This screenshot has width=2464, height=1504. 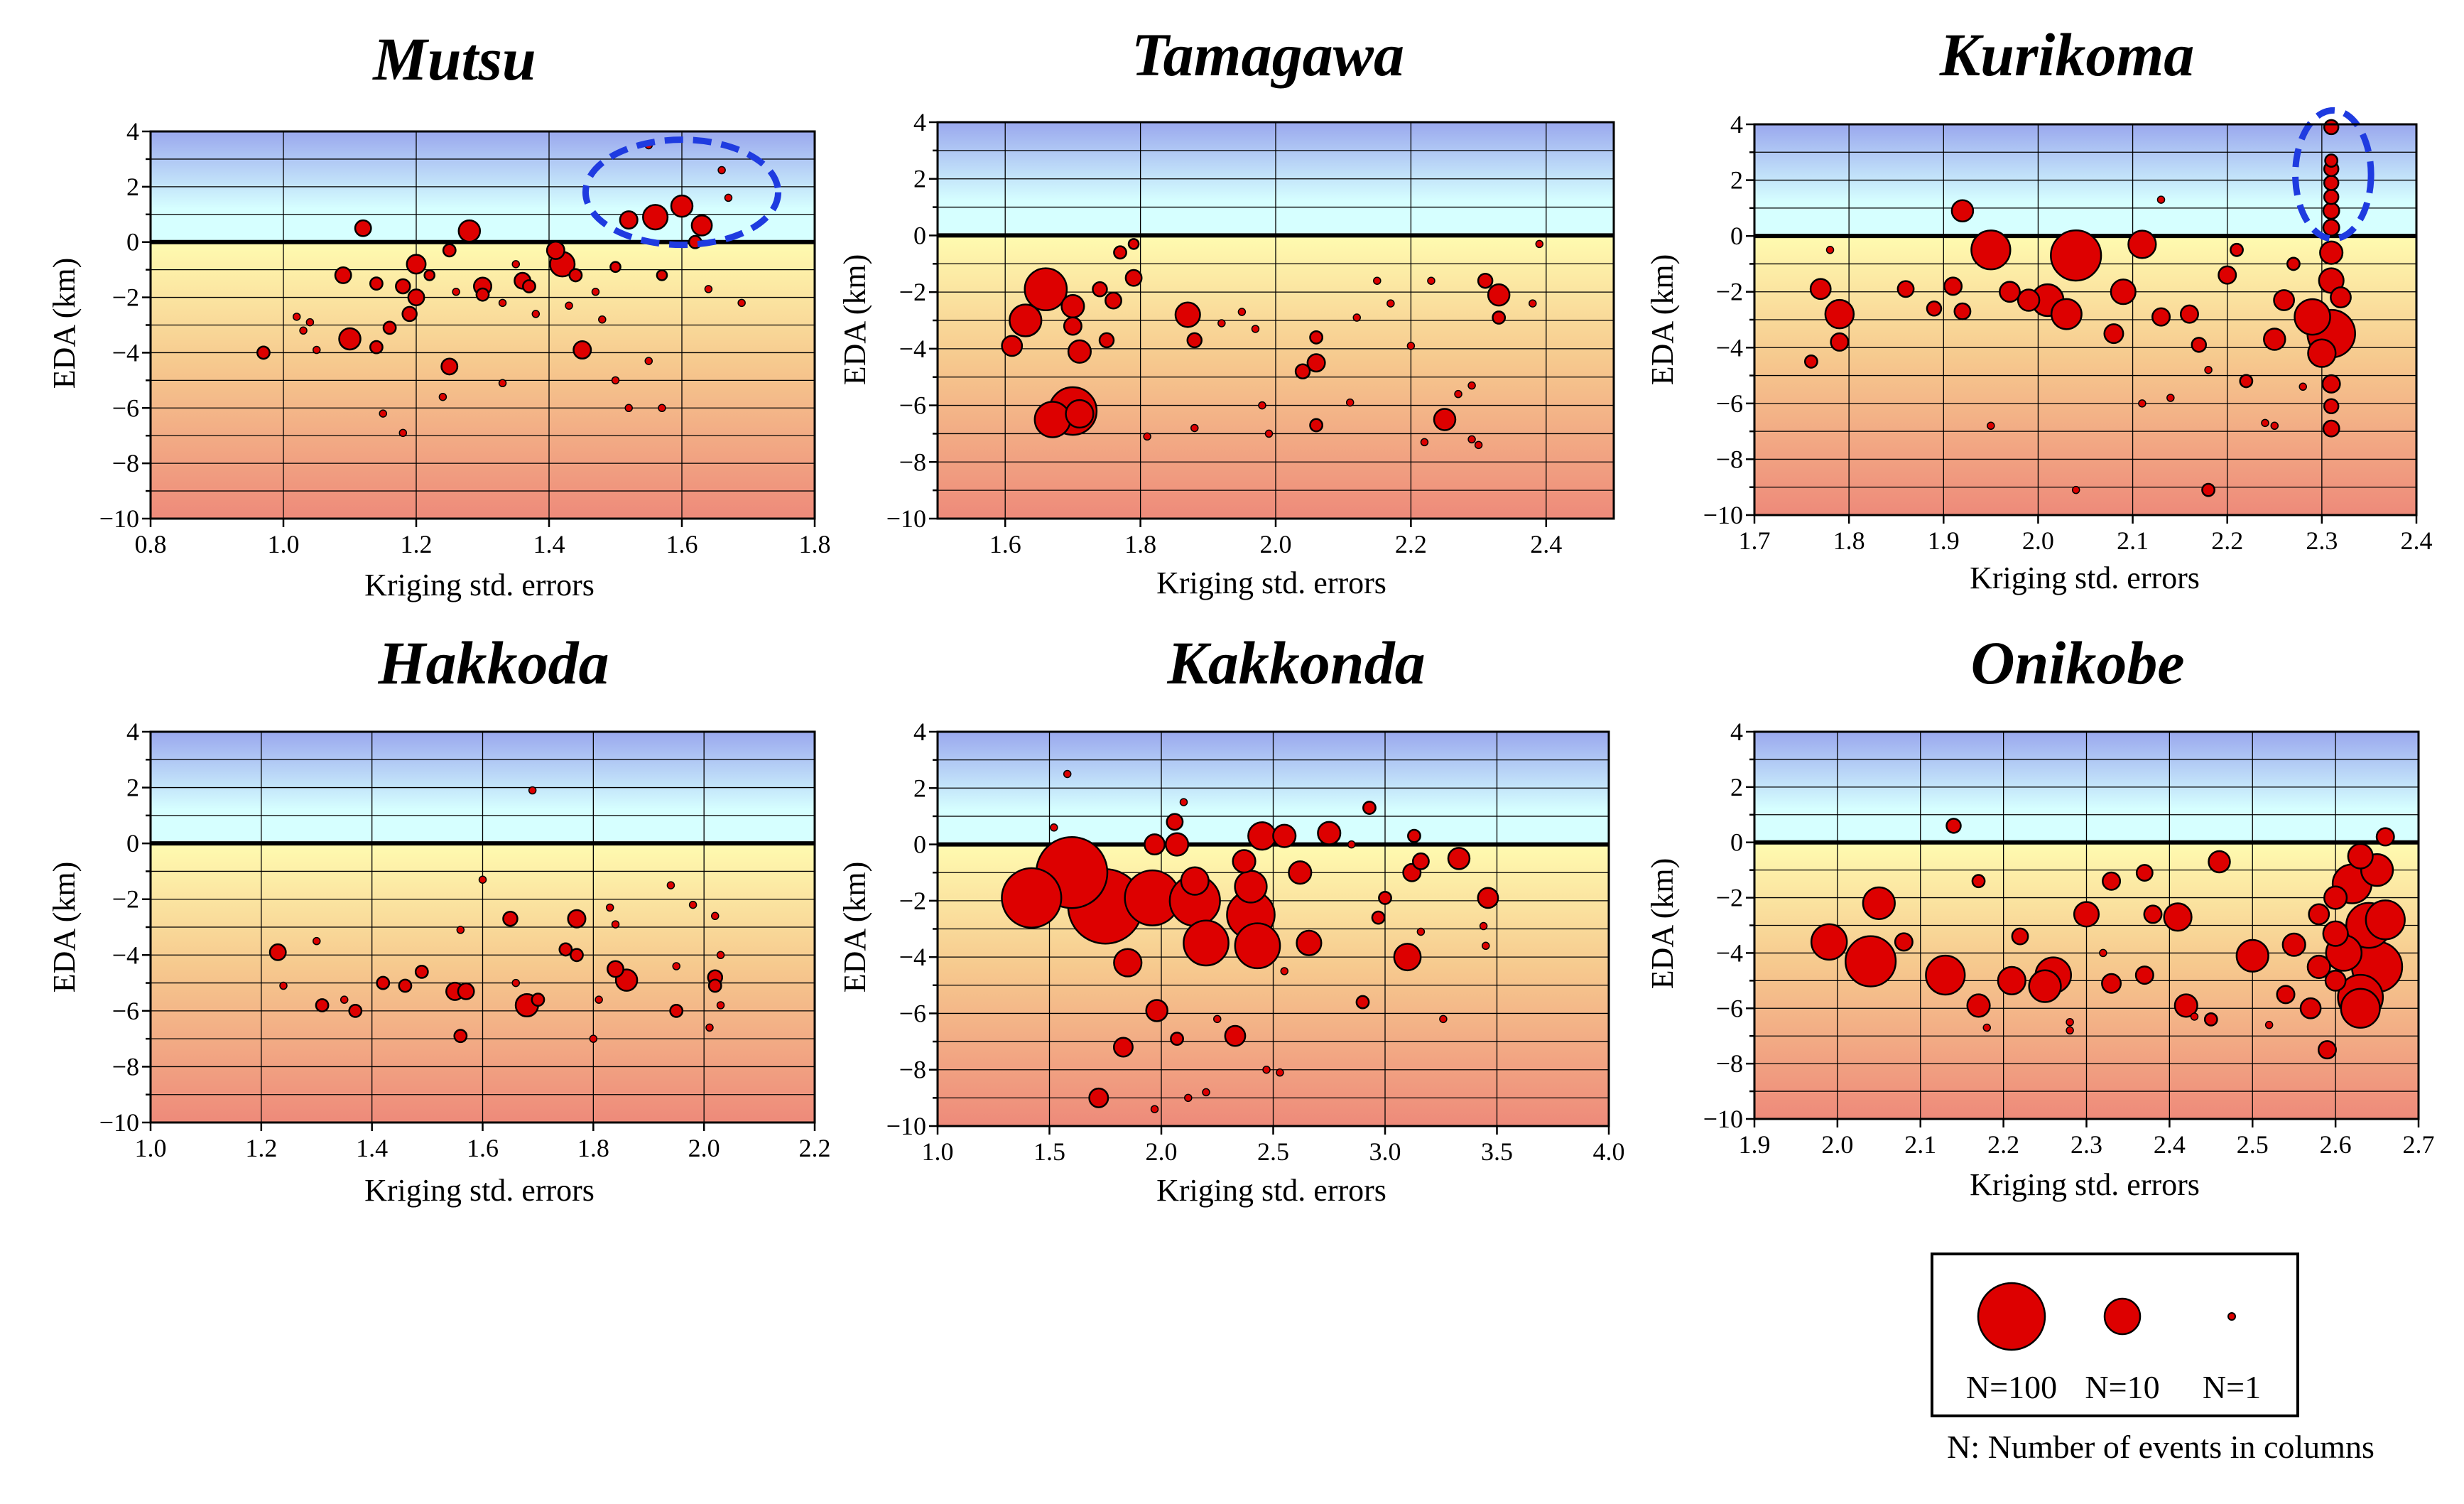 I want to click on plot-area: 0.8 1.0 1.2 1.4 1.6 1.8 −10 −8 −6 −4 −2 0 2 4, so click(x=465, y=337).